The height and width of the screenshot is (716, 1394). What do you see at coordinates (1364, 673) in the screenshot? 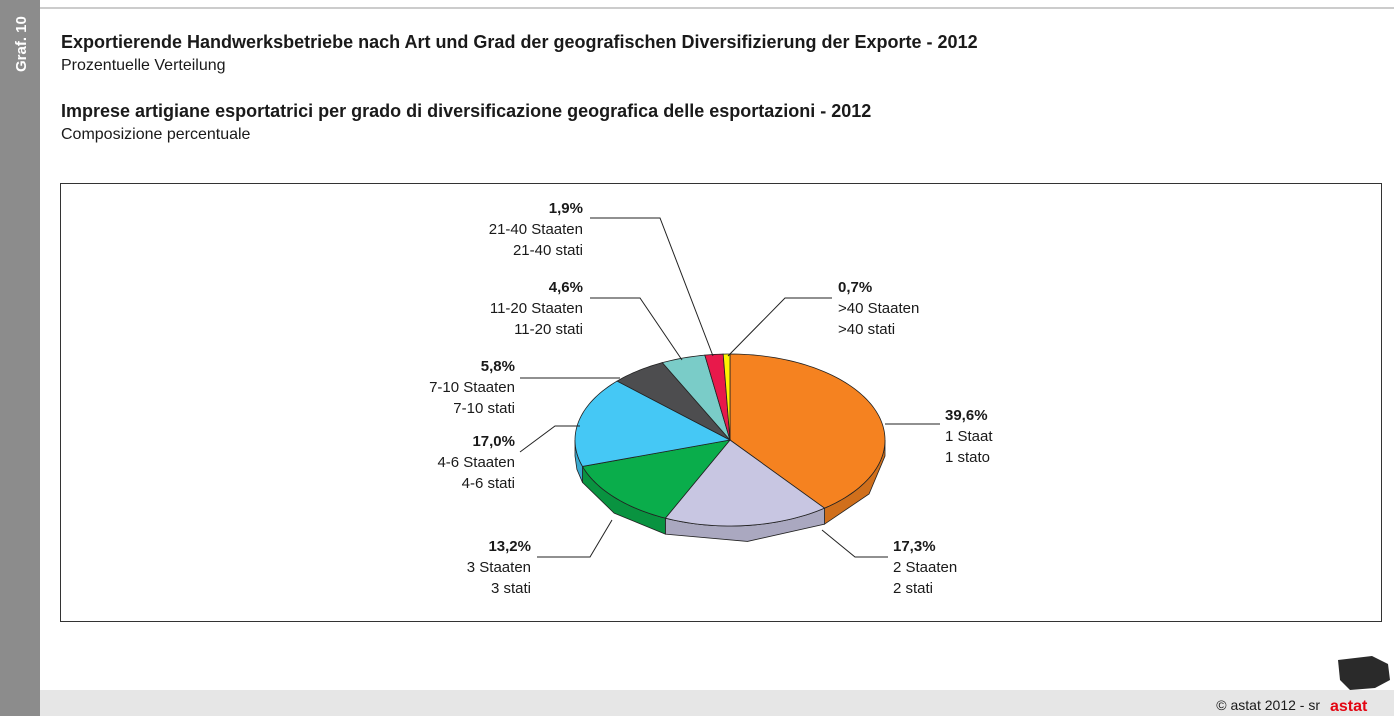
I see `logo-shape` at bounding box center [1364, 673].